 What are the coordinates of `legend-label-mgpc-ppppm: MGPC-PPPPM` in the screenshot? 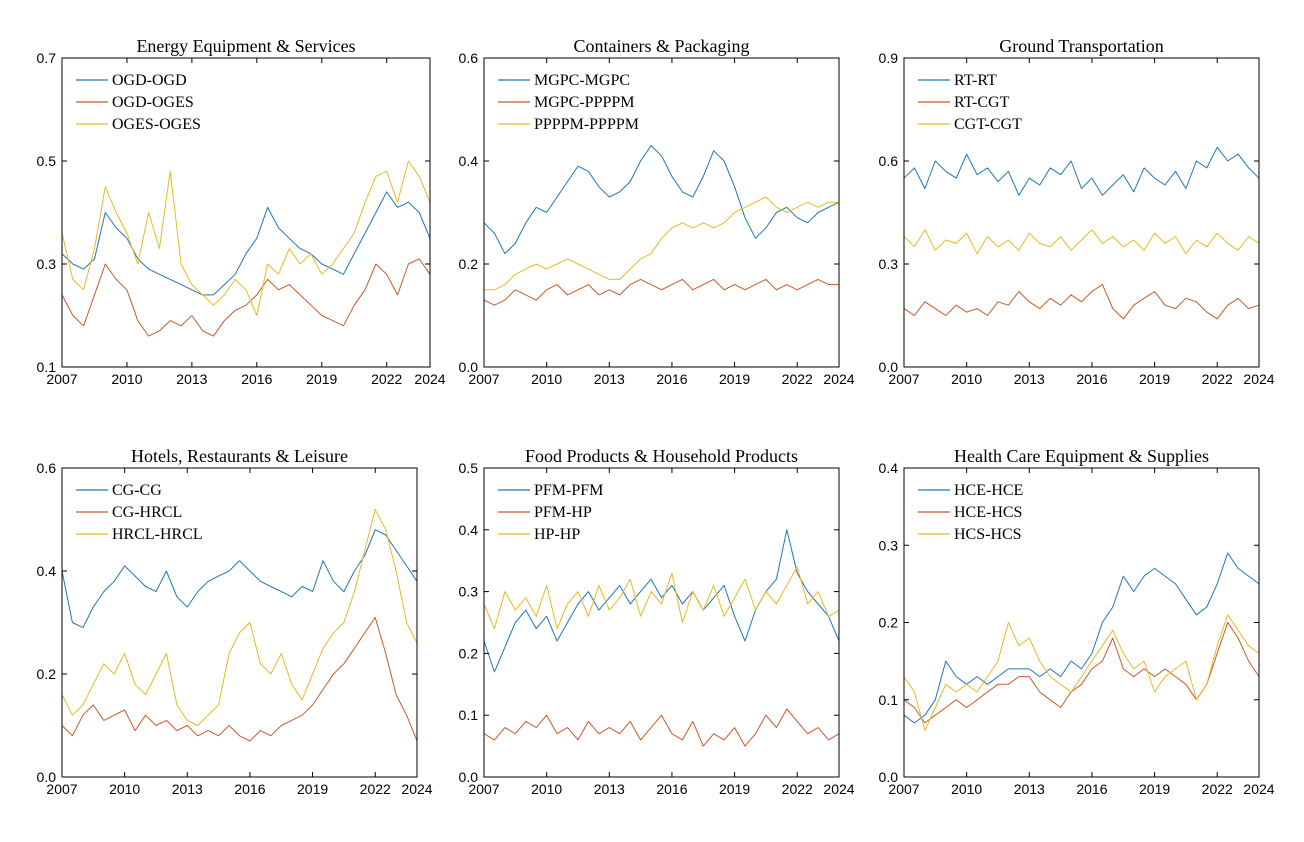 It's located at (584, 102).